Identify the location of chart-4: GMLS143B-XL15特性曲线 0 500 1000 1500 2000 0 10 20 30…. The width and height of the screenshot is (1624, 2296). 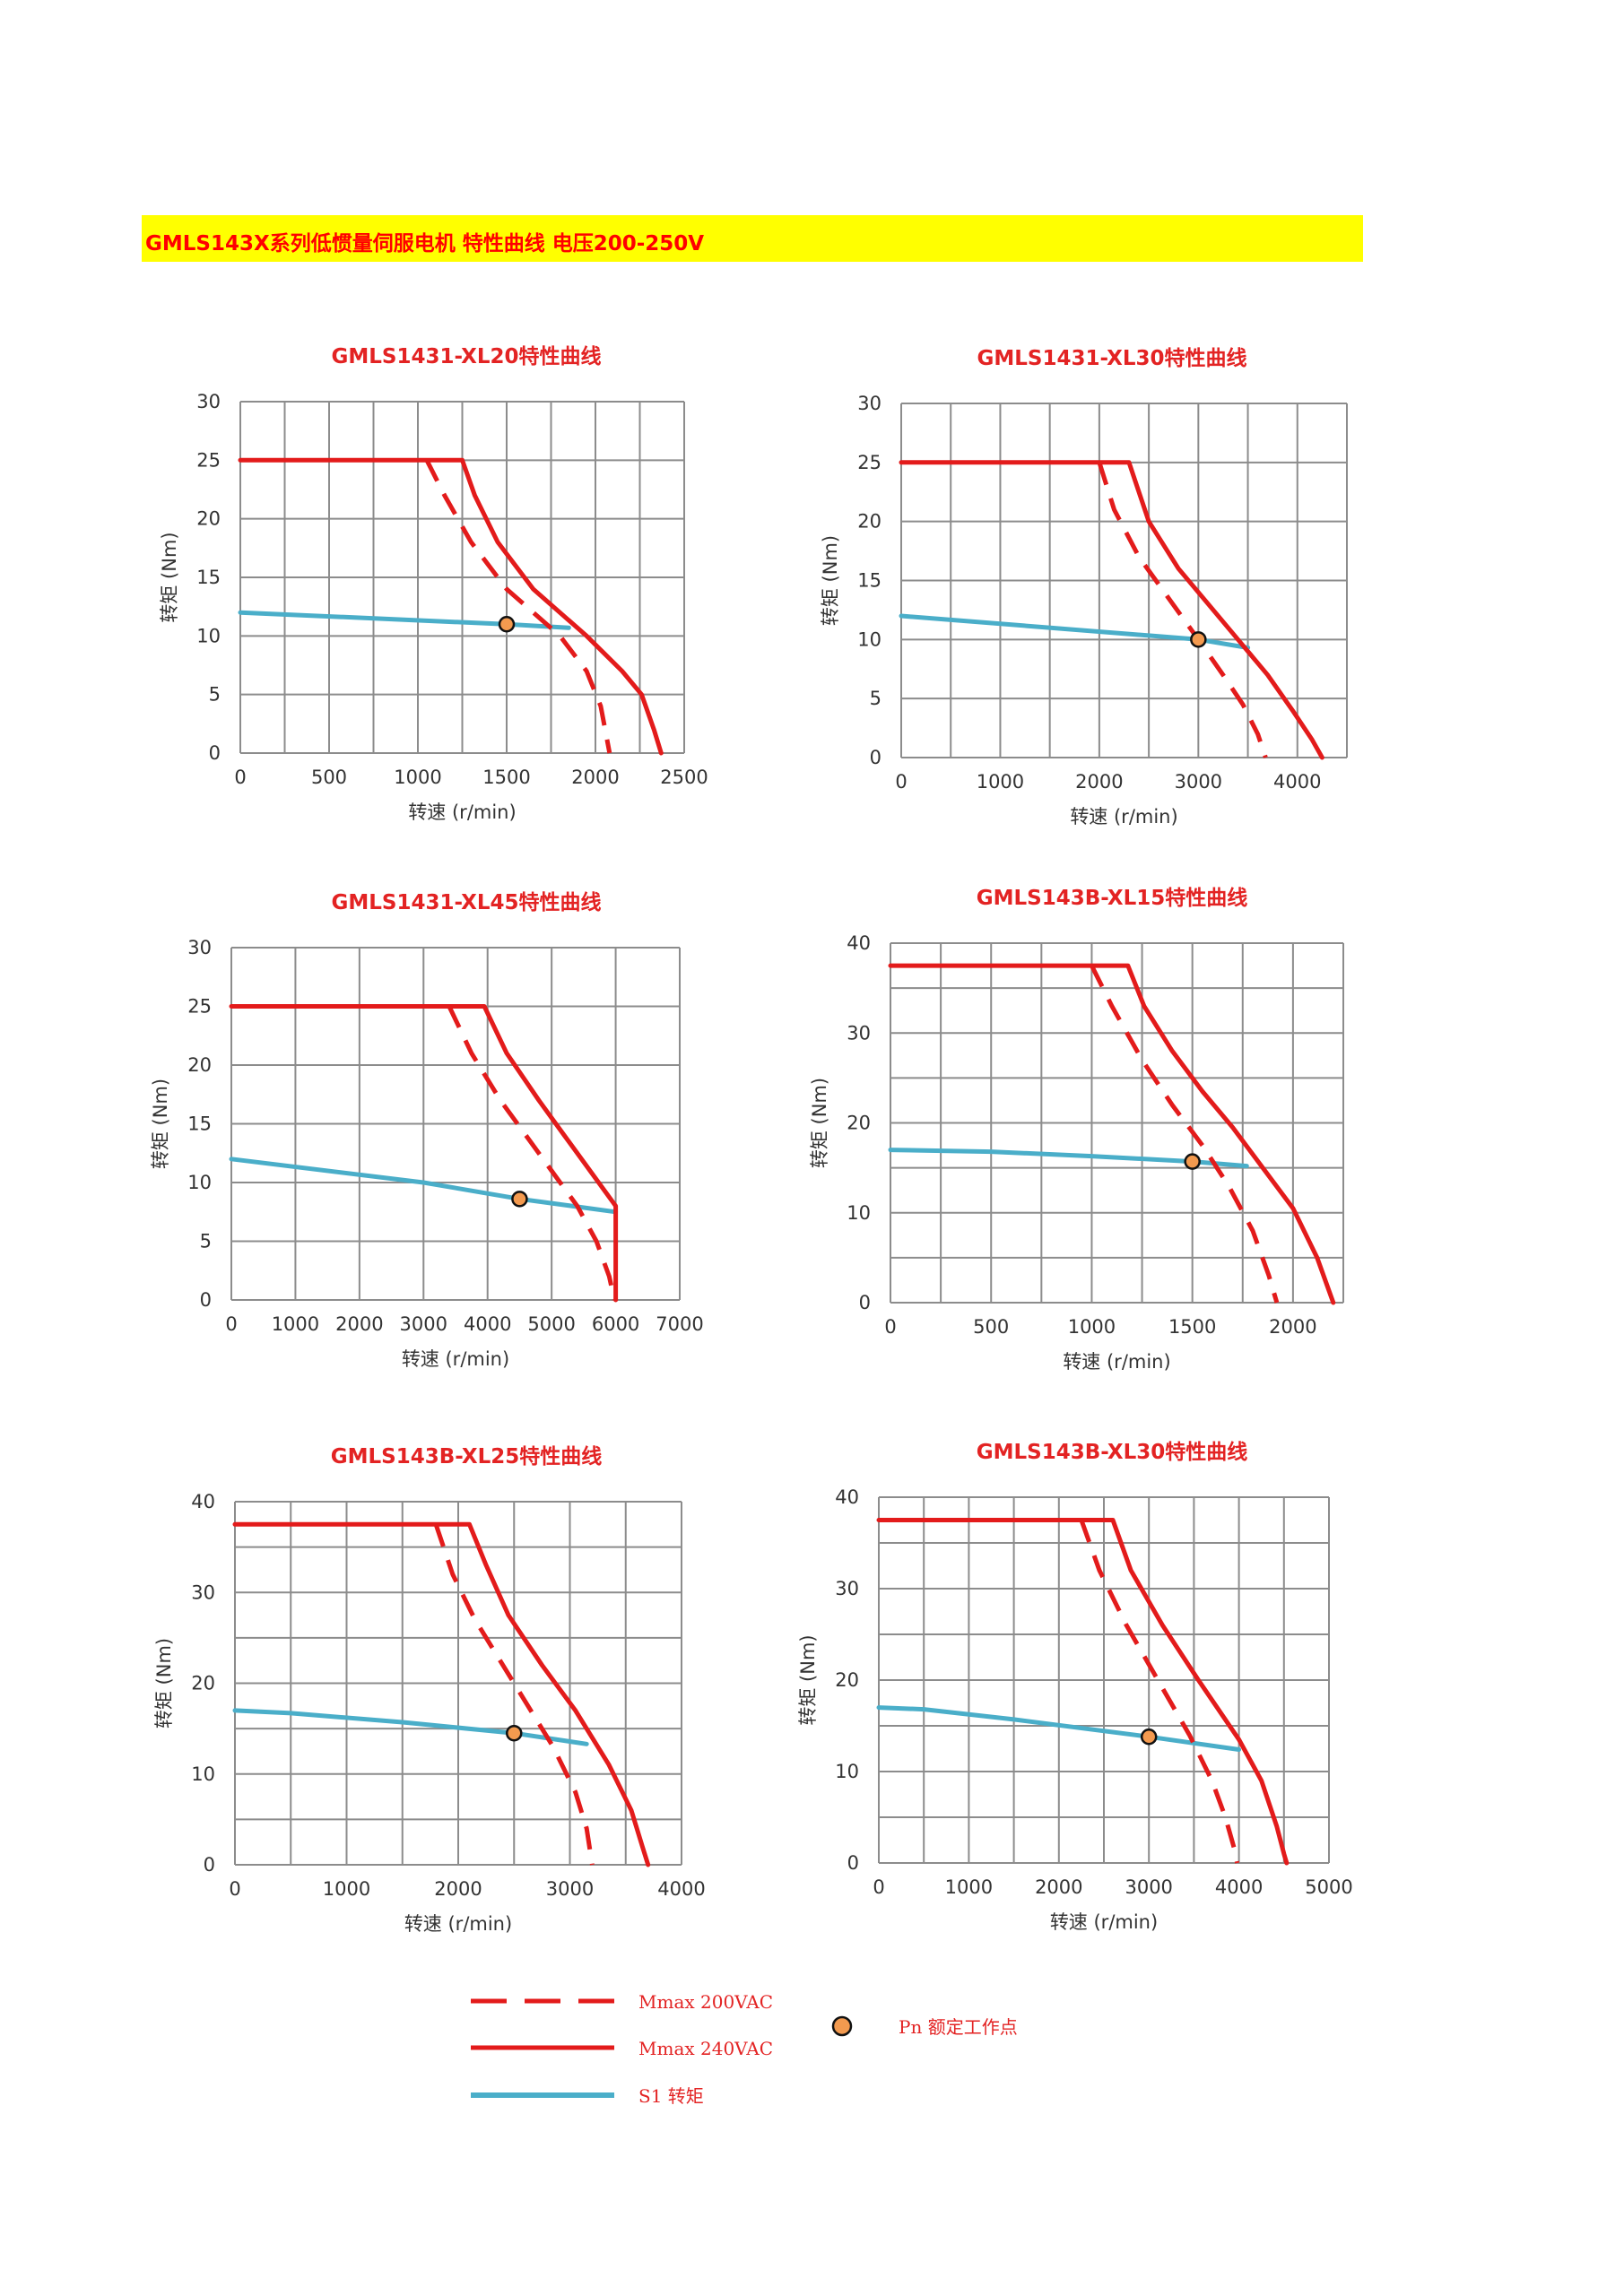
(1076, 1129).